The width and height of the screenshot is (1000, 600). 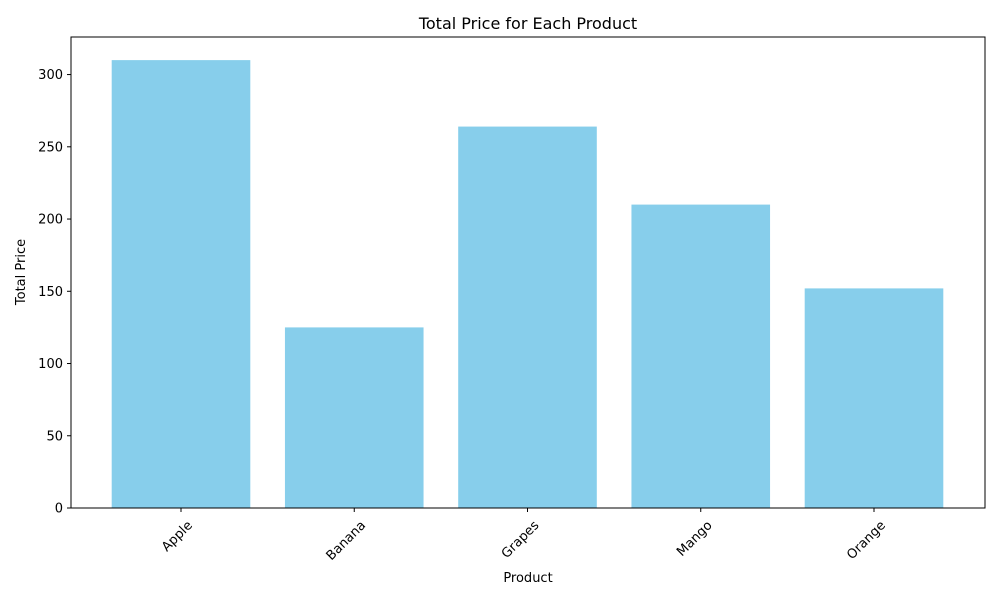 What do you see at coordinates (21, 272) in the screenshot?
I see `y-axis-label: Total Price` at bounding box center [21, 272].